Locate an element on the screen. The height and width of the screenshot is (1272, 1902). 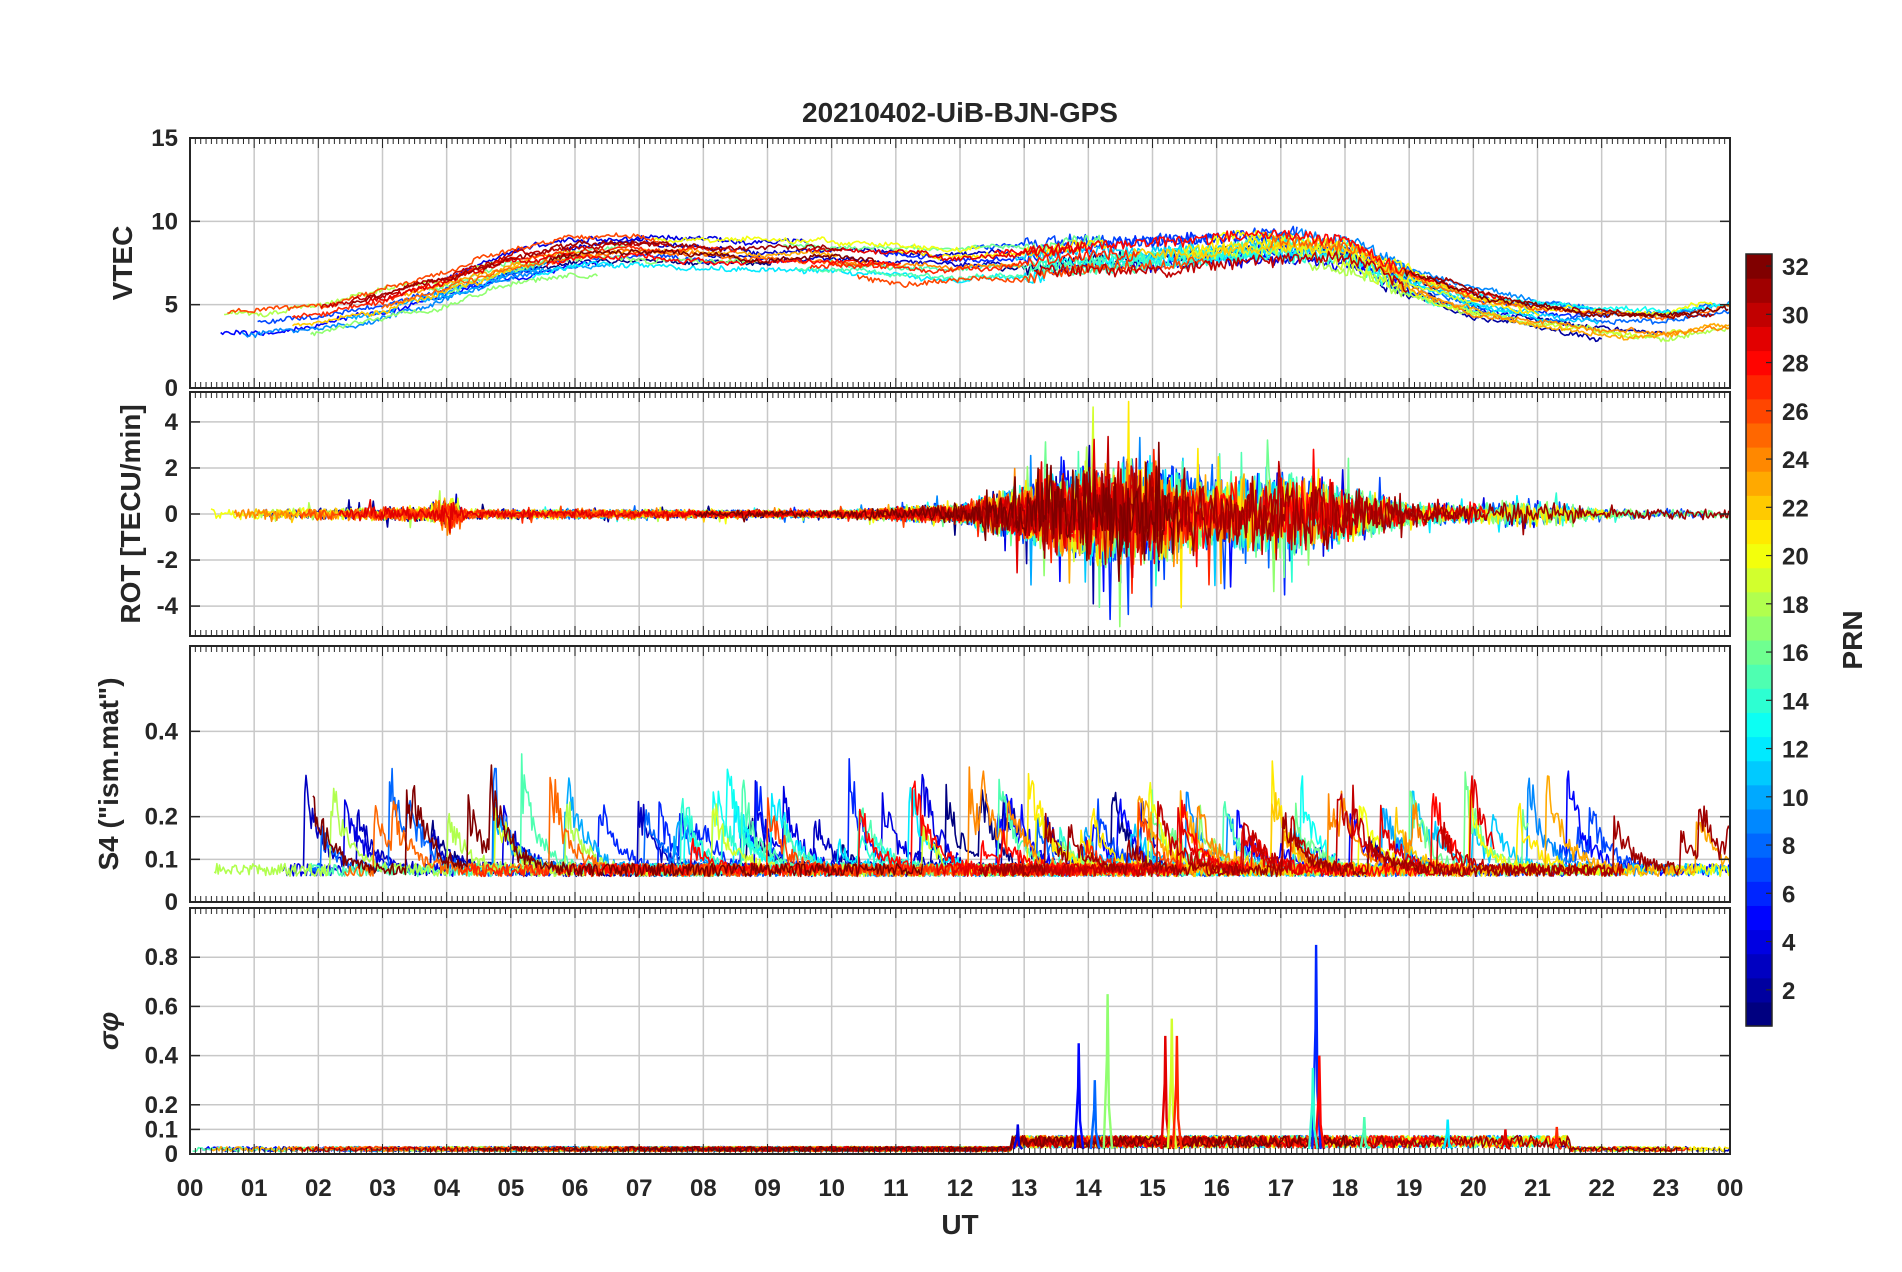
colorbar-frame is located at coordinates (1759, 640).